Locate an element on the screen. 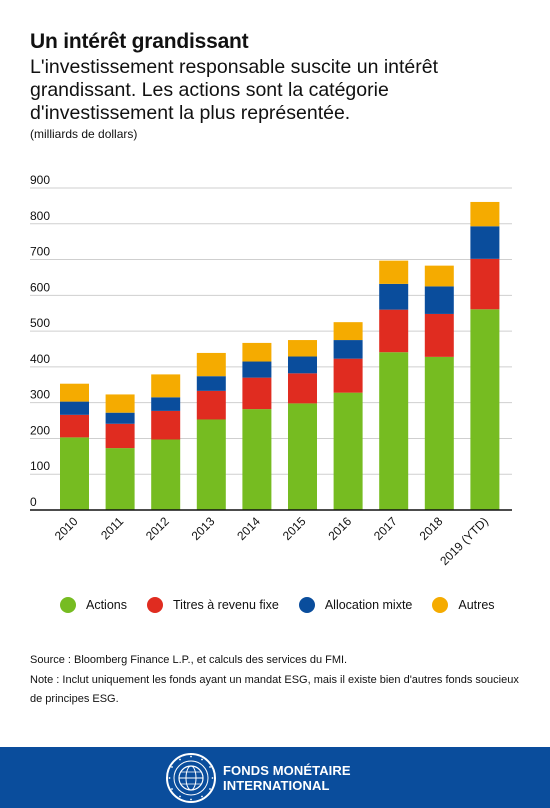 The image size is (550, 808). unit-label: (milliards de dollars) is located at coordinates (84, 134).